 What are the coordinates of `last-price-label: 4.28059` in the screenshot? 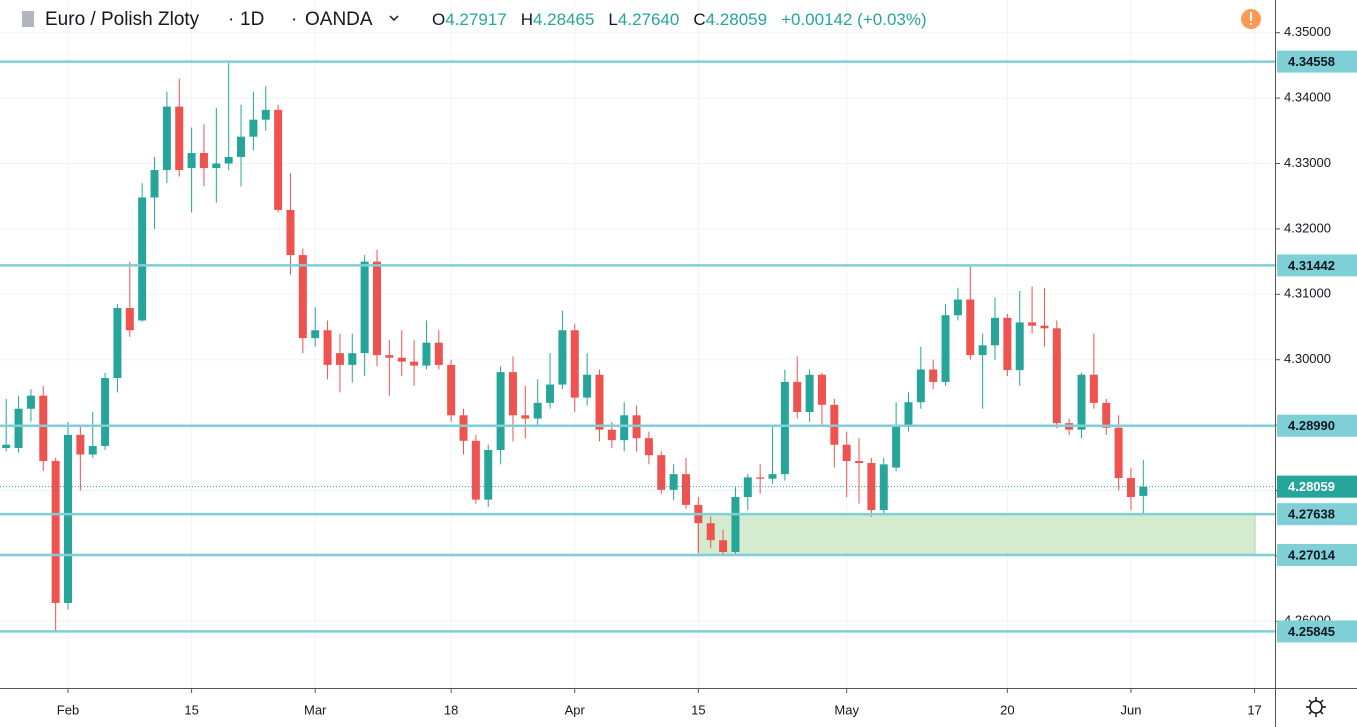 It's located at (1311, 486).